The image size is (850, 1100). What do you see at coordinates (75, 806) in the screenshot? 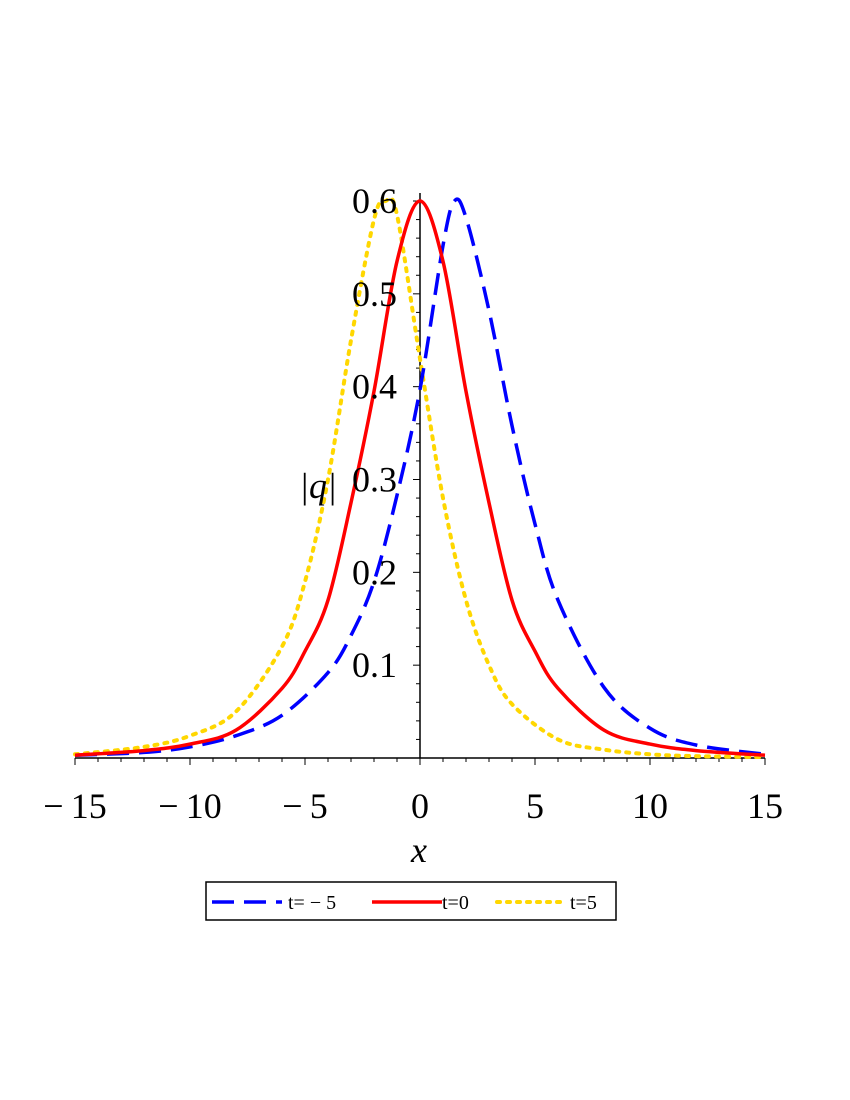
I see `x-tick-label: − 15` at bounding box center [75, 806].